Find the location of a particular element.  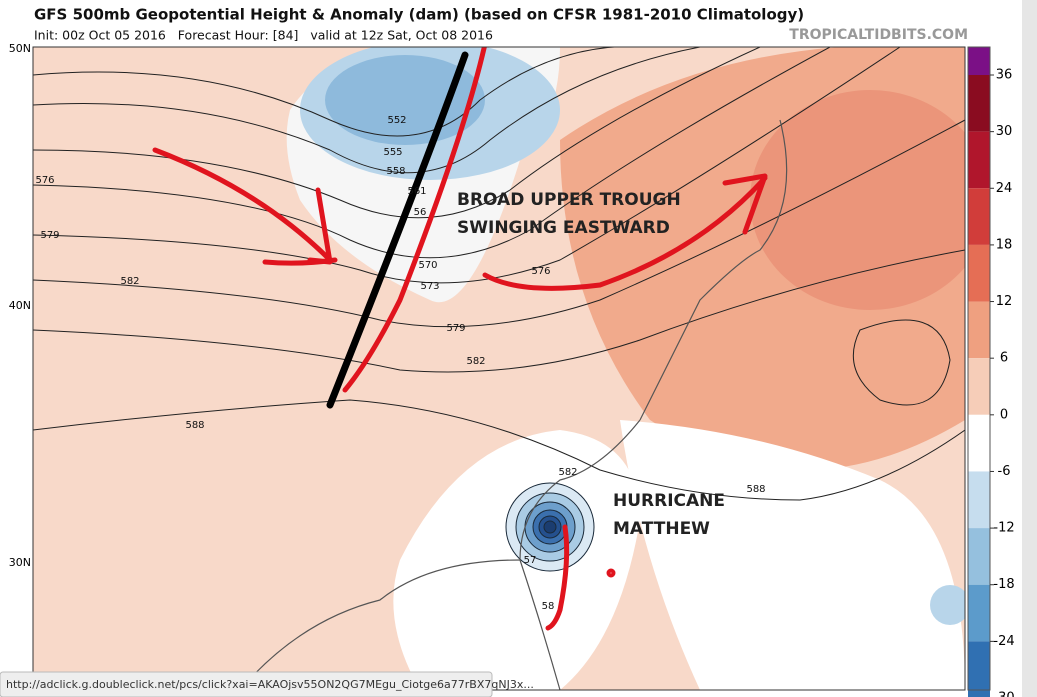

annotation: BROAD UPPER TROUGH is located at coordinates (569, 200).